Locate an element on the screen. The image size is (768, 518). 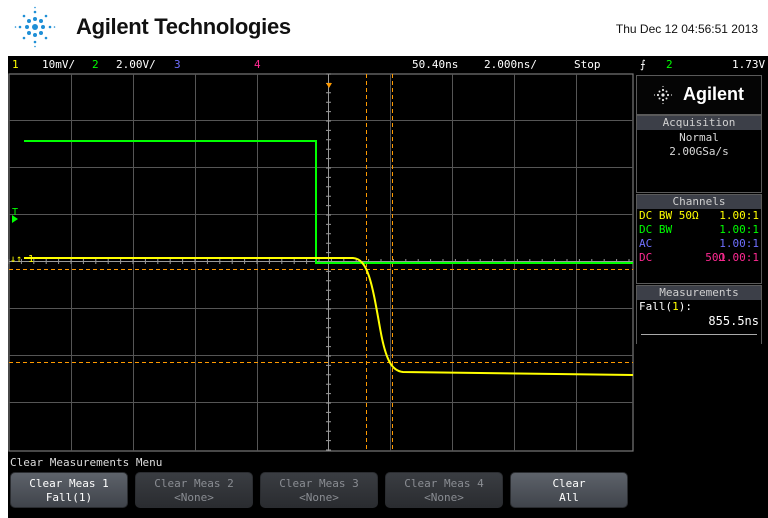
measurement-underline is located at coordinates (699, 334).